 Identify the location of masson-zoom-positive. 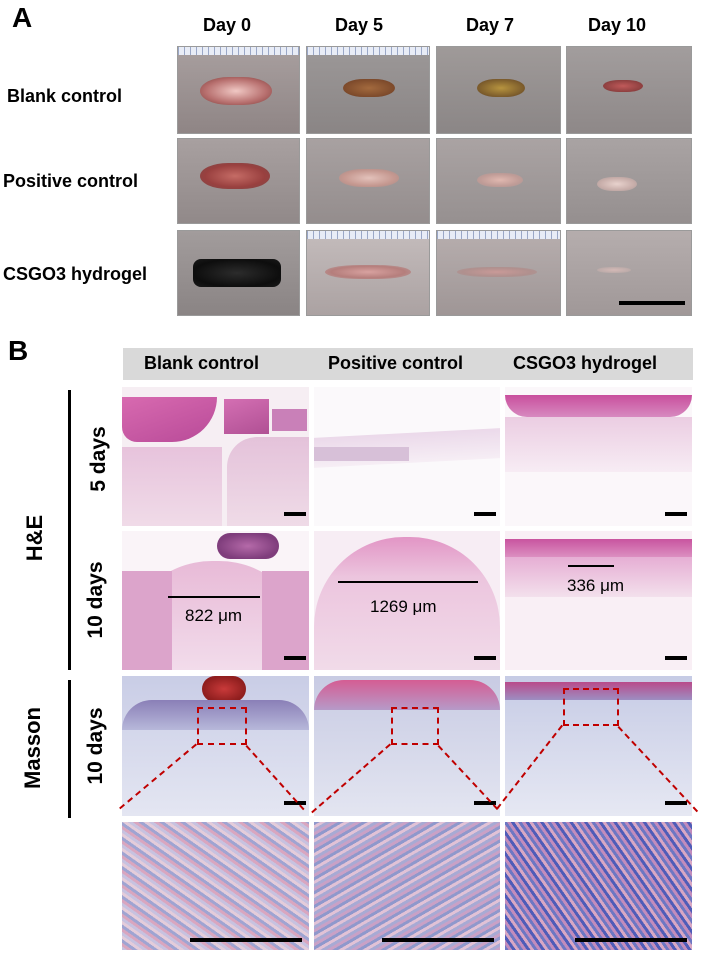
(407, 886).